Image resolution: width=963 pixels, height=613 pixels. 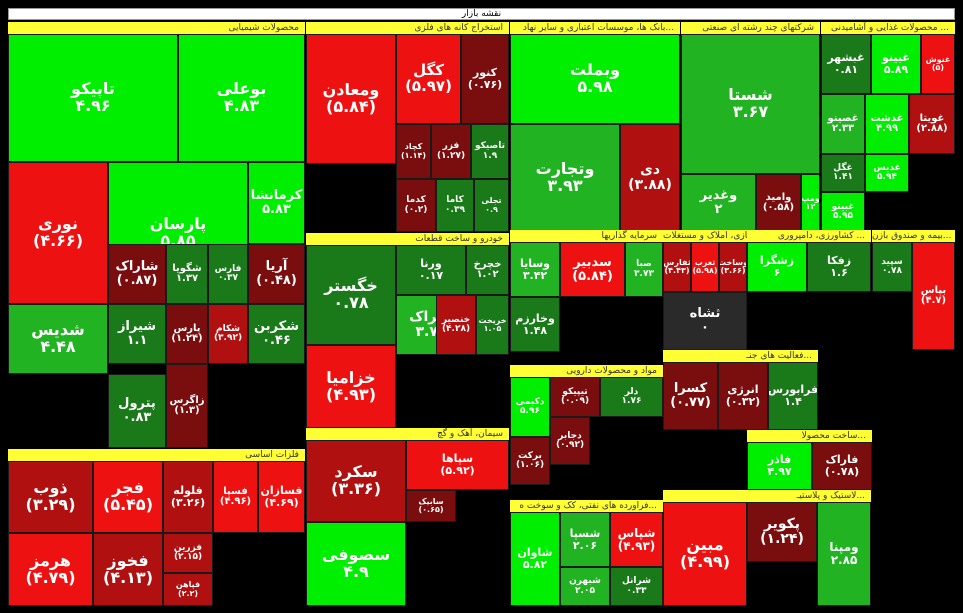 What do you see at coordinates (750, 104) in the screenshot?
I see `stock-tile: شستا ۳.۶۷` at bounding box center [750, 104].